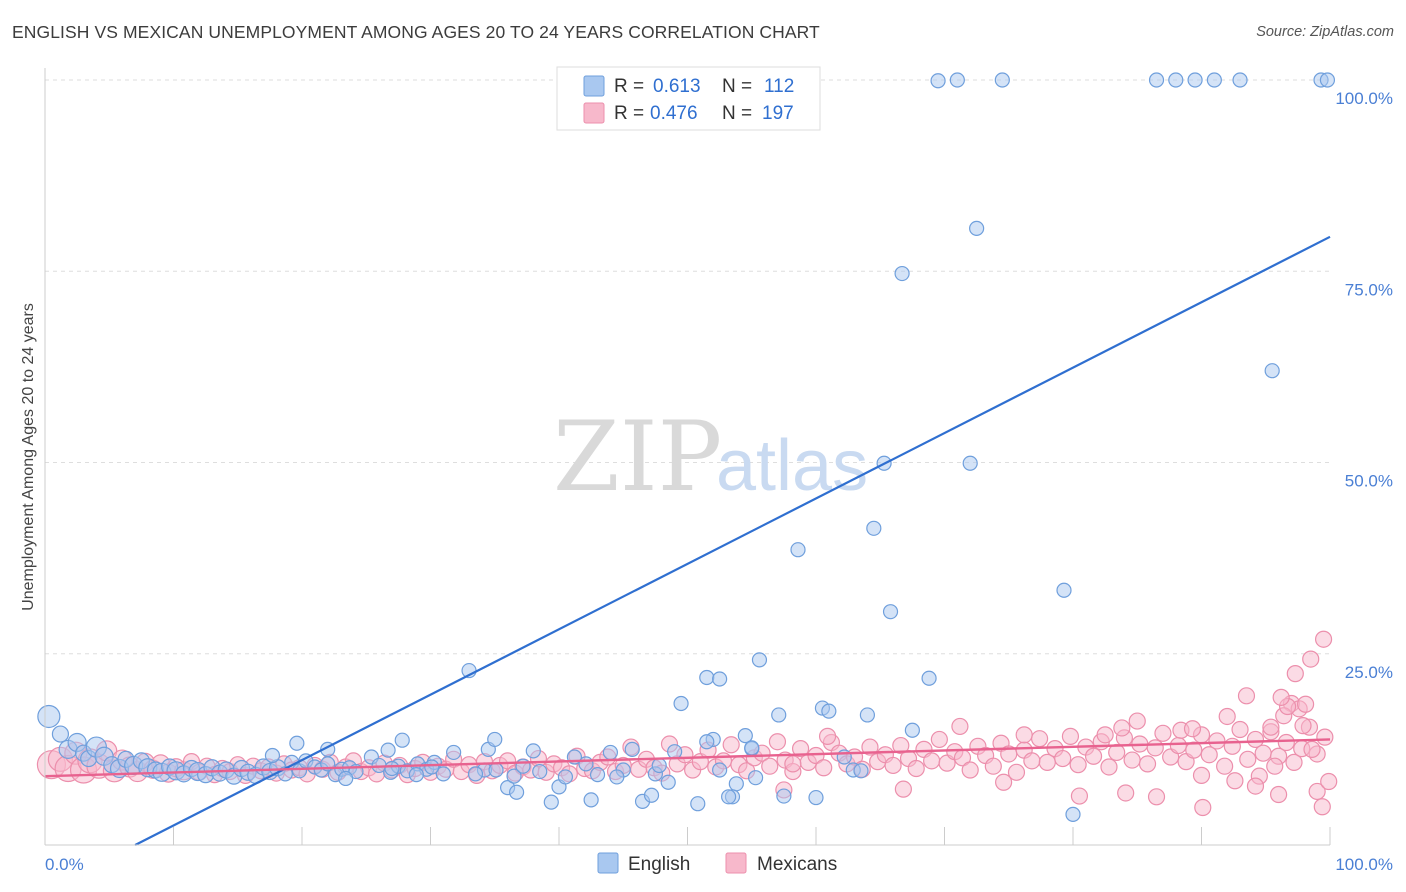  Describe the element at coordinates (737, 113) in the screenshot. I see `mexicans-n-label: N =` at that location.